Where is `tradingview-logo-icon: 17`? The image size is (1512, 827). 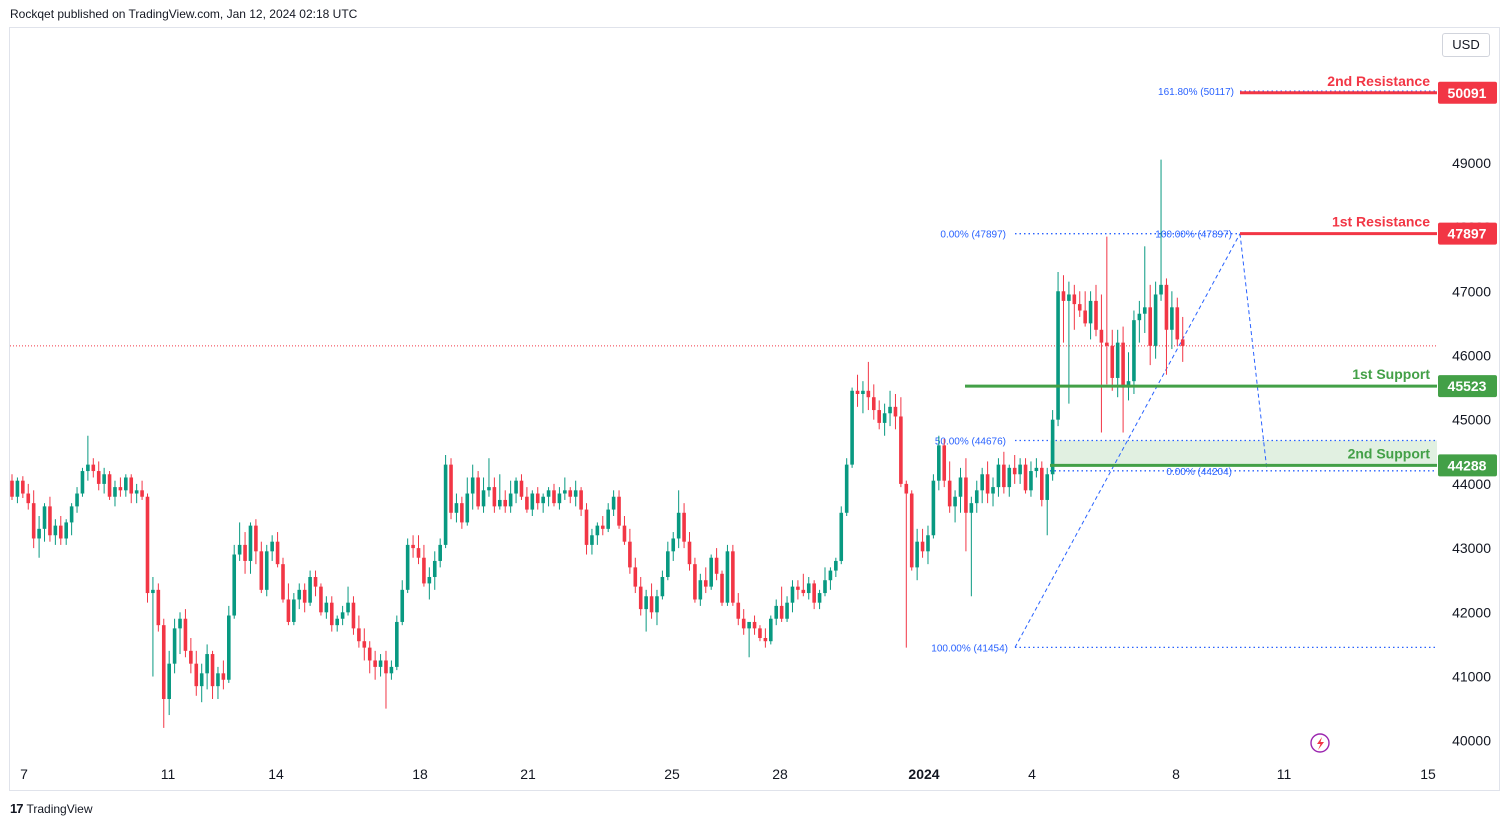
tradingview-logo-icon: 17 is located at coordinates (17, 808).